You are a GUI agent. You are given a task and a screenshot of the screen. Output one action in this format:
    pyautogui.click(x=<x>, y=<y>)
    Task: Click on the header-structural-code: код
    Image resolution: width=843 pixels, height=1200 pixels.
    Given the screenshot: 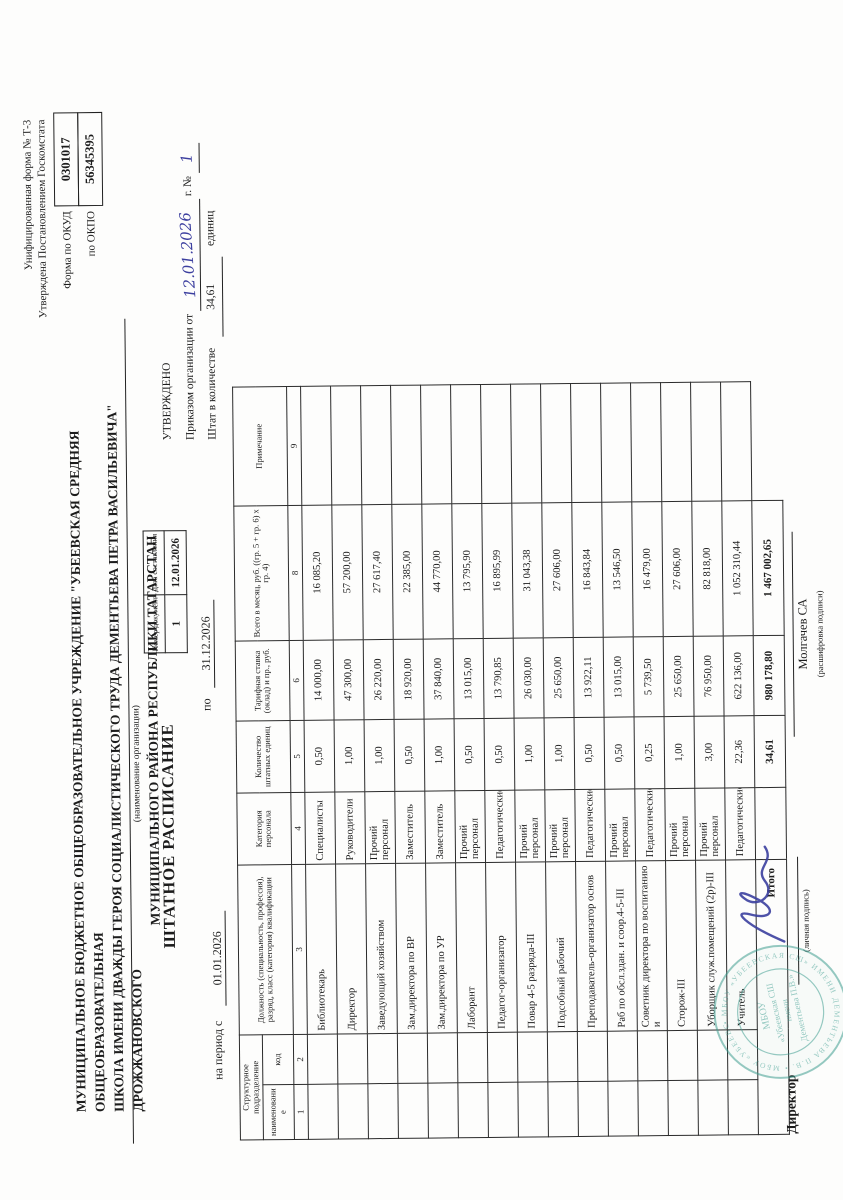 What is the action you would take?
    pyautogui.click(x=277, y=1059)
    